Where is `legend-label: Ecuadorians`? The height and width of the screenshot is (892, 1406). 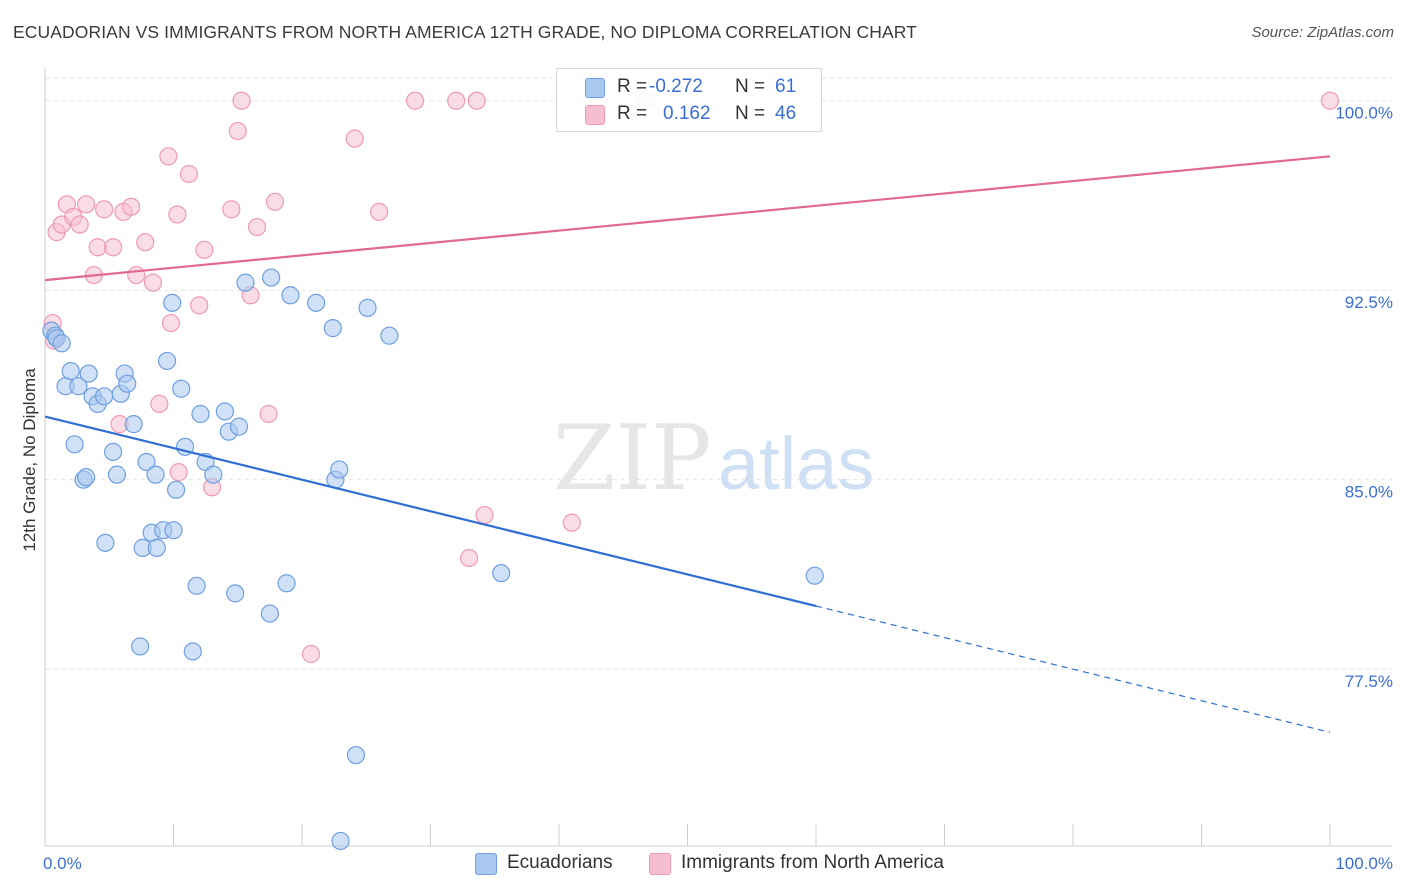 legend-label: Ecuadorians is located at coordinates (560, 862).